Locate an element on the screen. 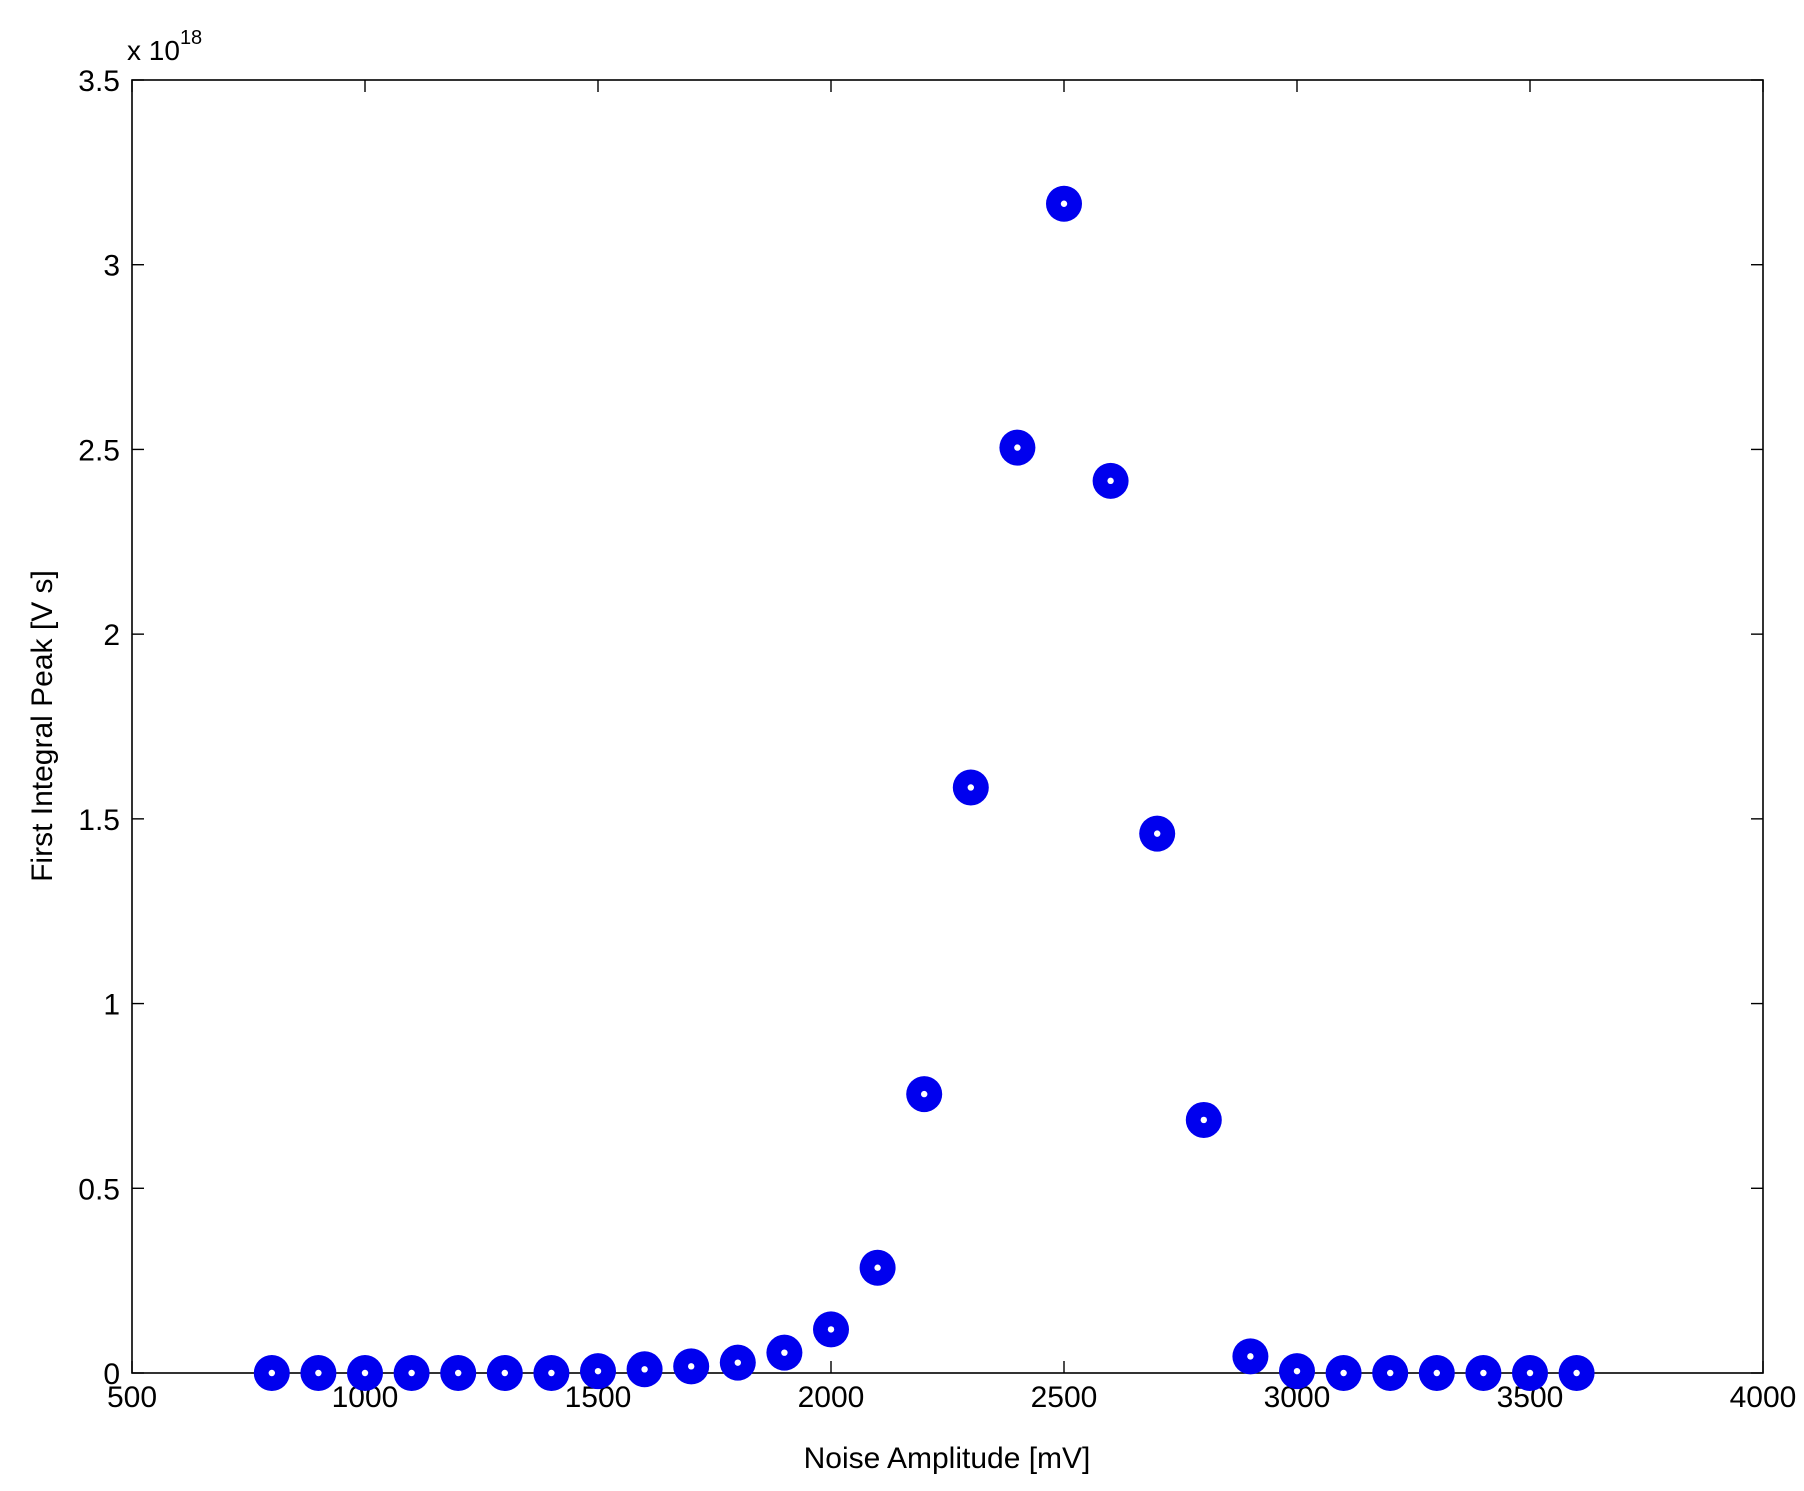 The width and height of the screenshot is (1804, 1491). y-axis-label: First Integral Peak [V s] is located at coordinates (42, 726).